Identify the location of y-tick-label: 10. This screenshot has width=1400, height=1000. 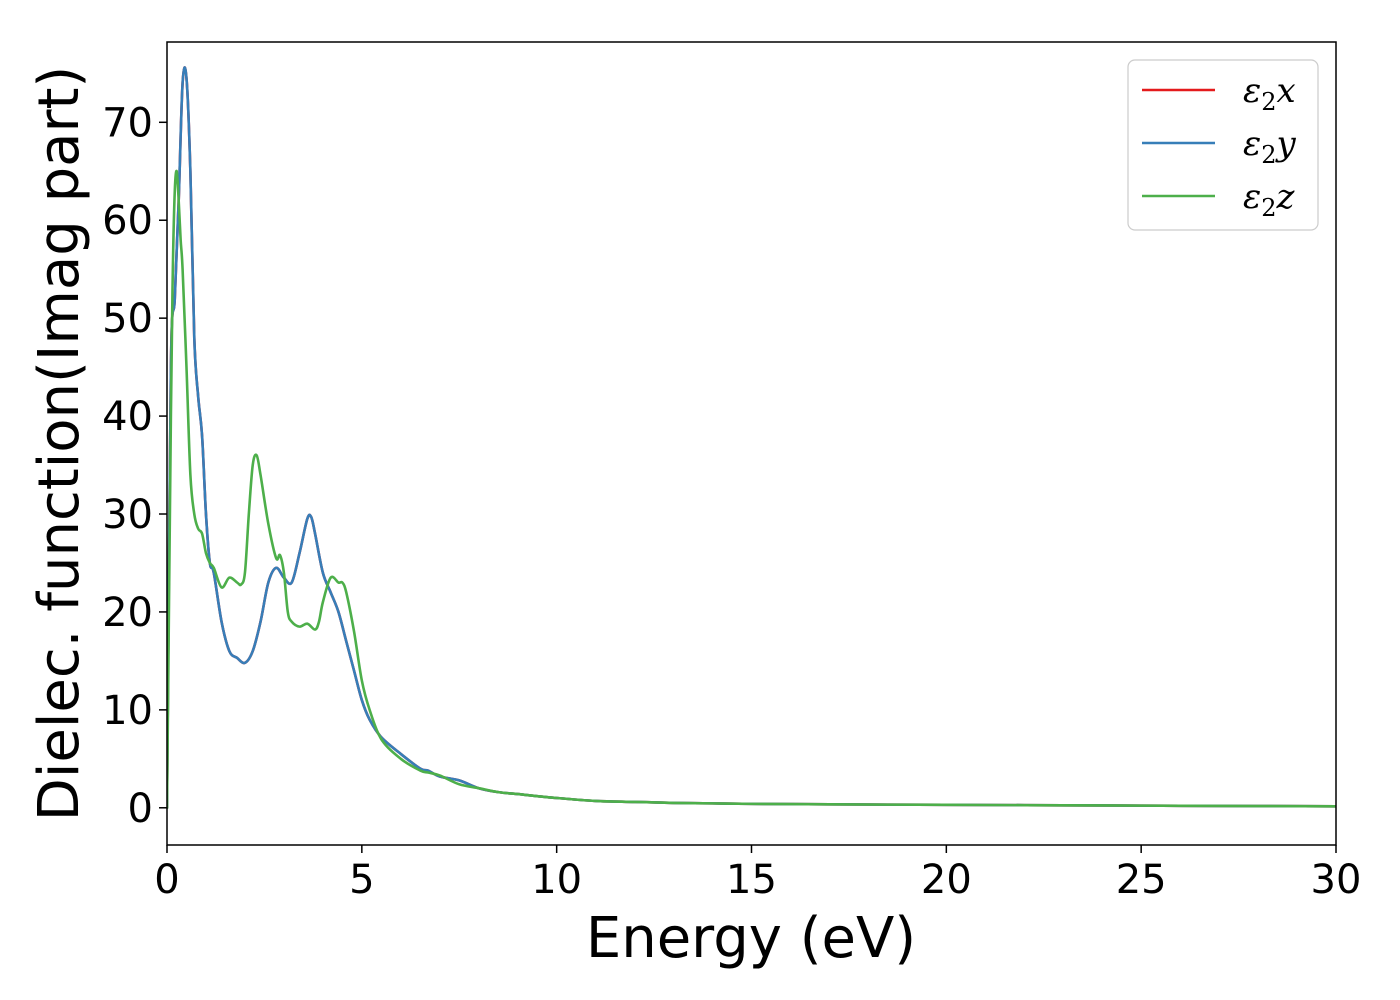
(127, 711).